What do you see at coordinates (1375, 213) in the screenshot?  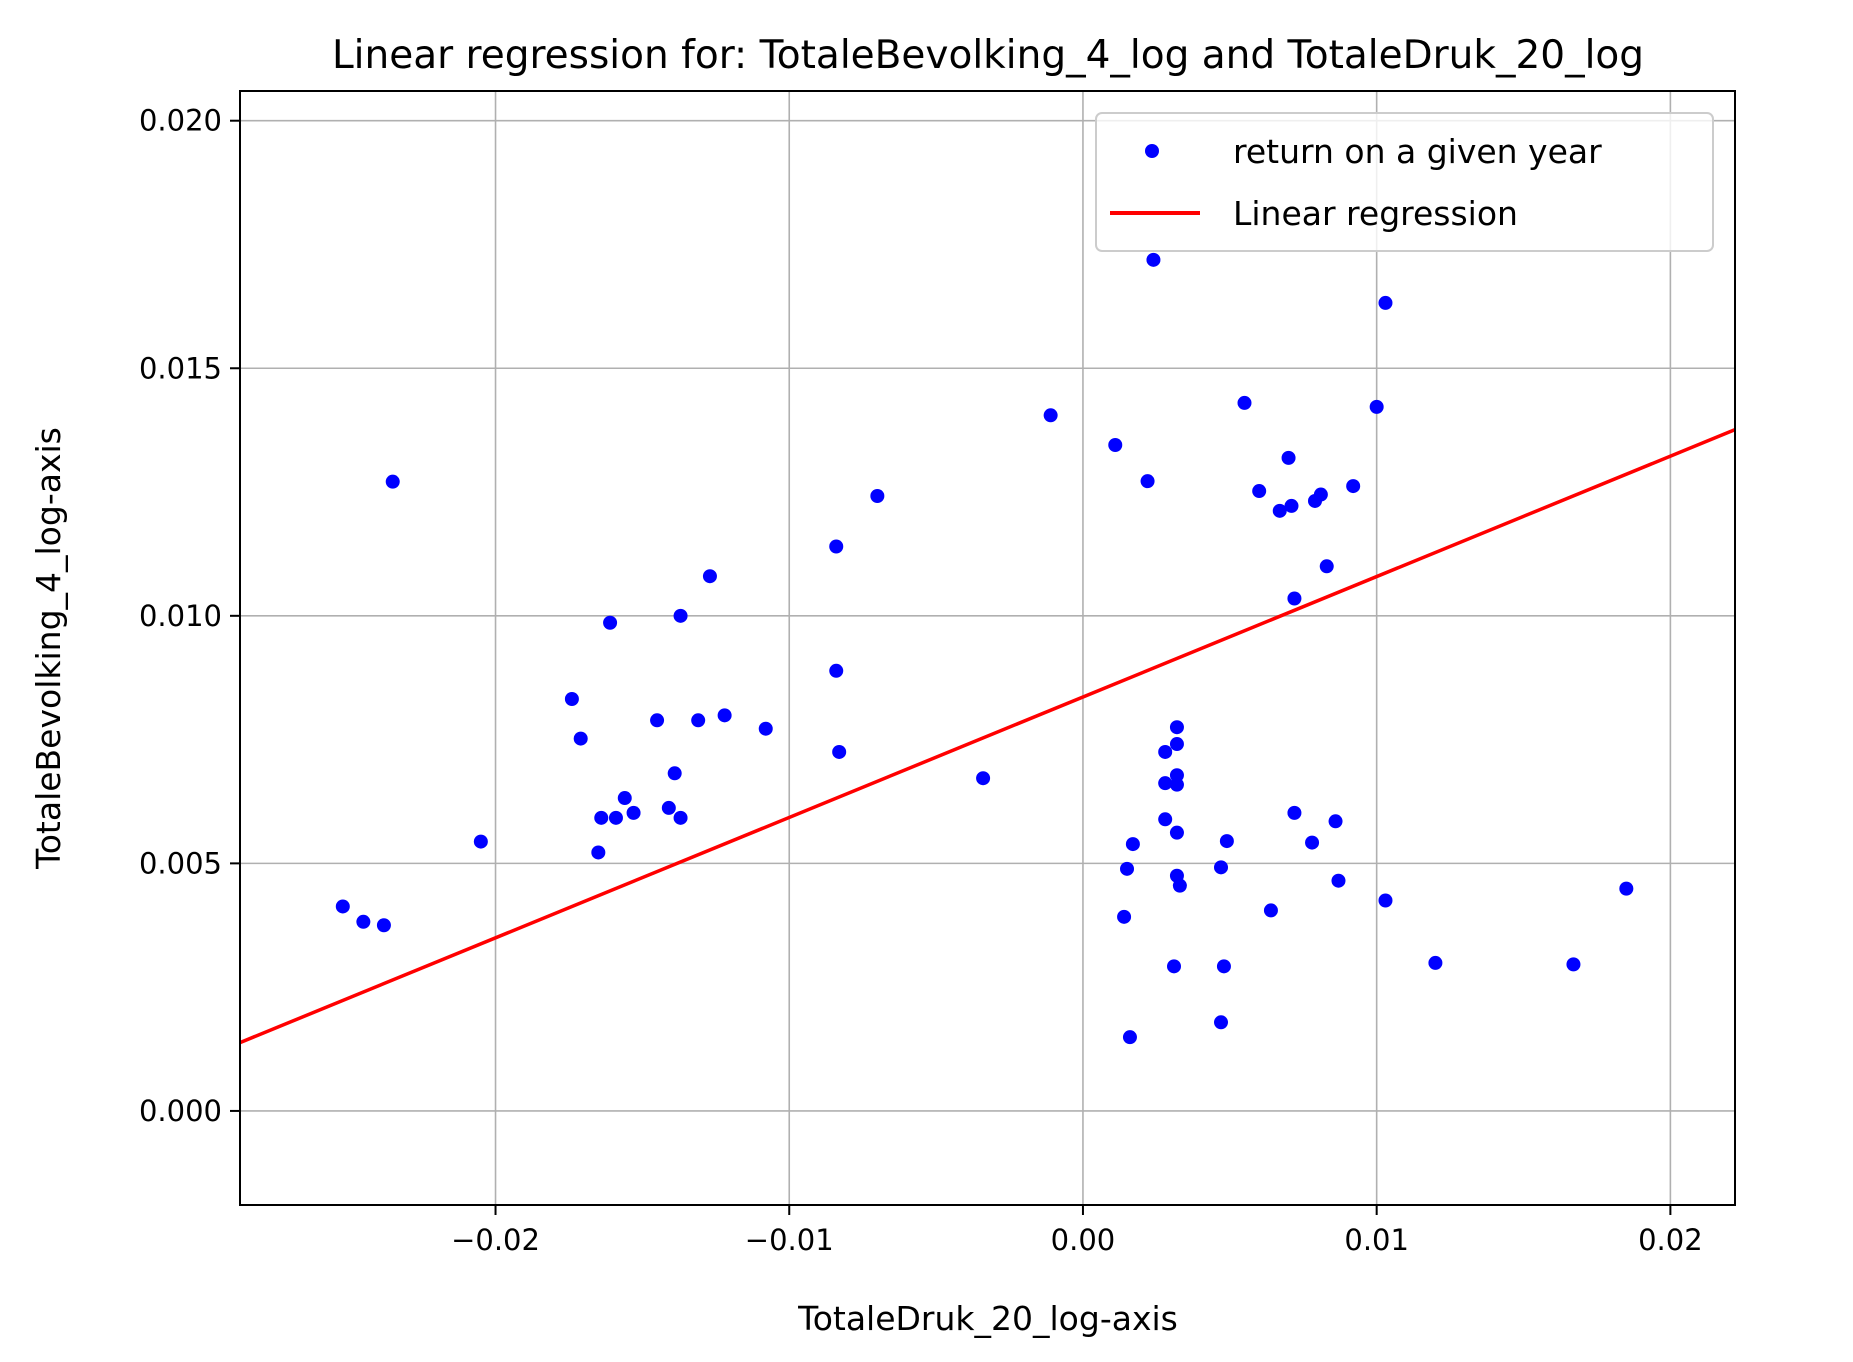 I see `legend-label-line: Linear regression` at bounding box center [1375, 213].